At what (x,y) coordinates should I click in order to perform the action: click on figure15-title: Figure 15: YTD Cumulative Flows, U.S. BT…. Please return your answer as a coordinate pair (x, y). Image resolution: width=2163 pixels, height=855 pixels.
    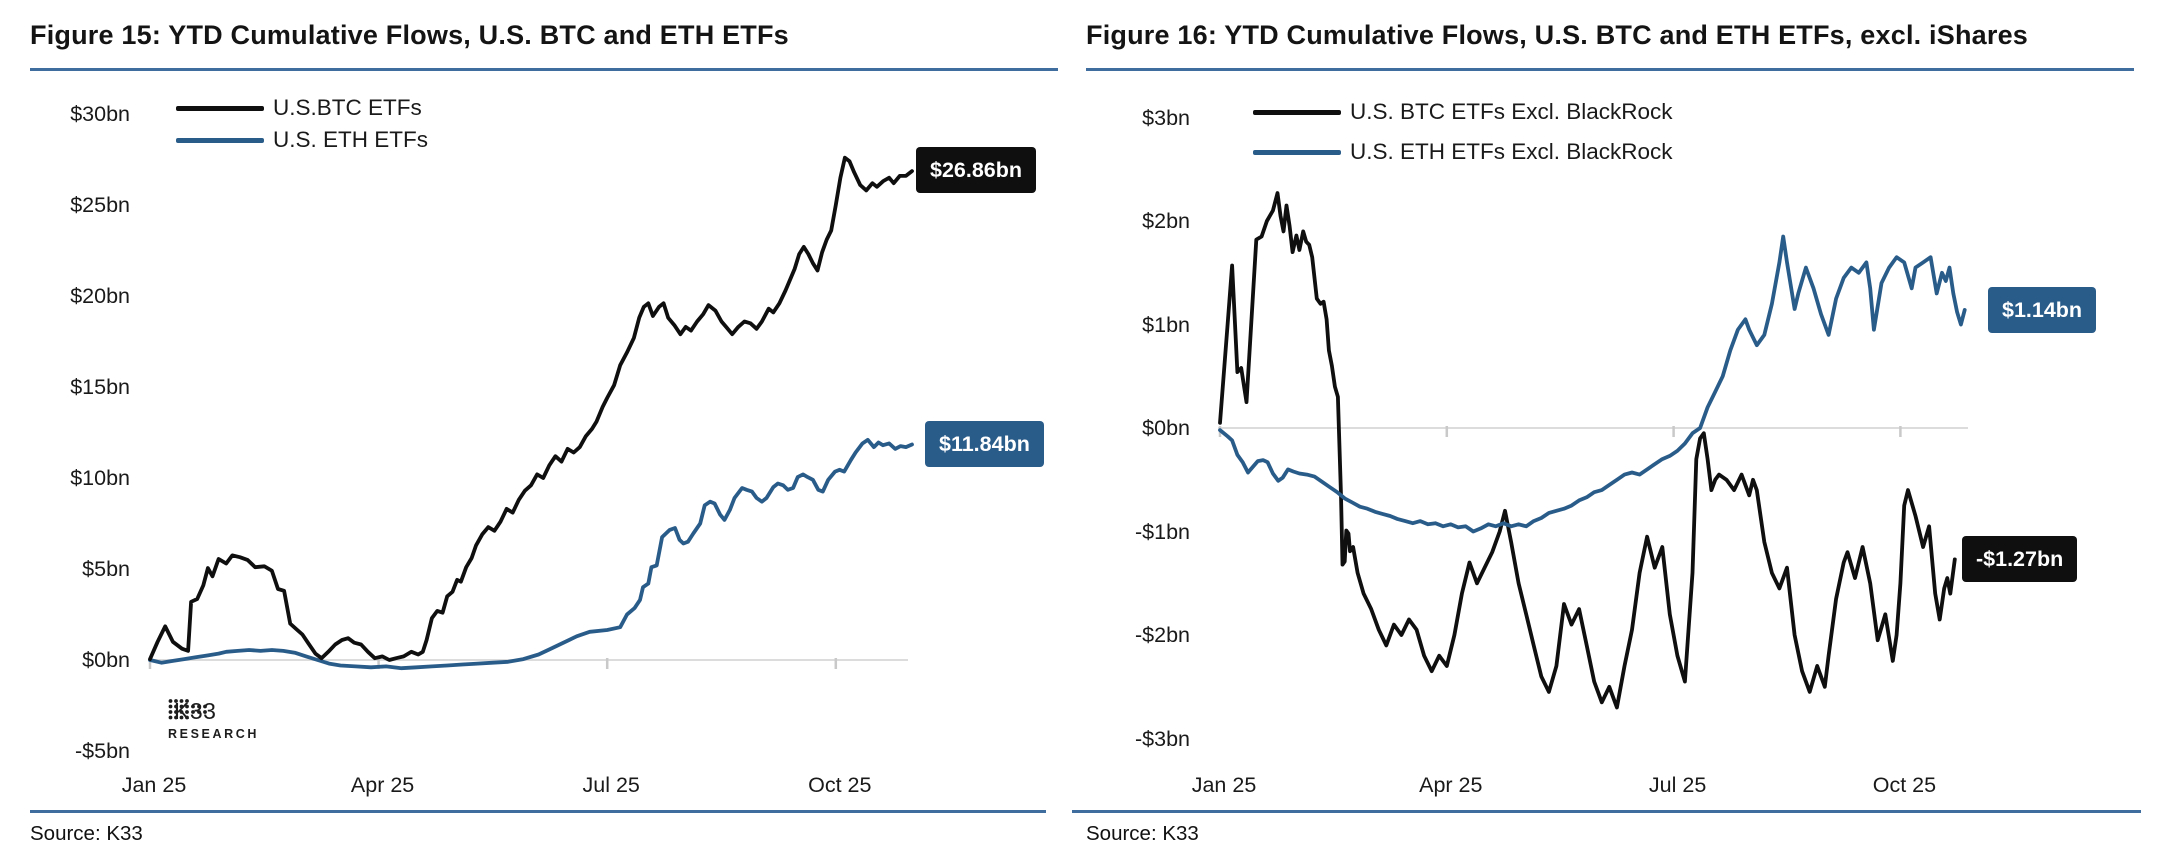
    Looking at the image, I should click on (409, 35).